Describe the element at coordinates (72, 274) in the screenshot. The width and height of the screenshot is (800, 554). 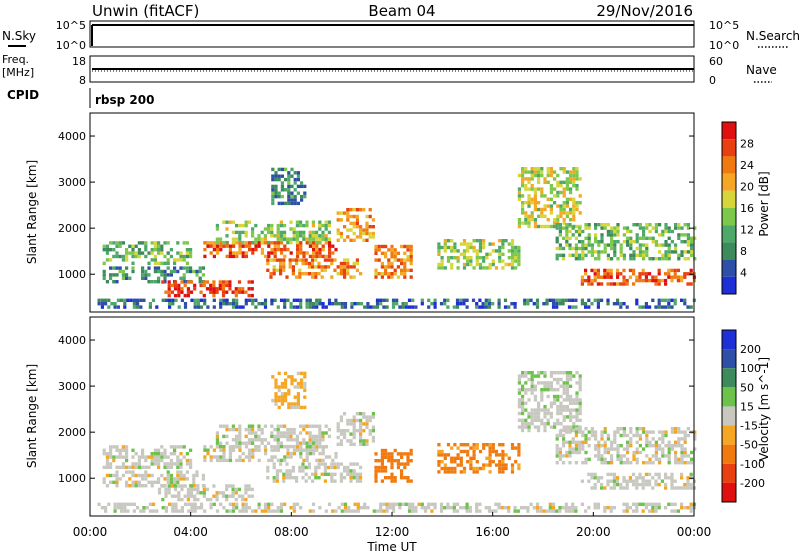
I see `y-tick-label: 1000` at that location.